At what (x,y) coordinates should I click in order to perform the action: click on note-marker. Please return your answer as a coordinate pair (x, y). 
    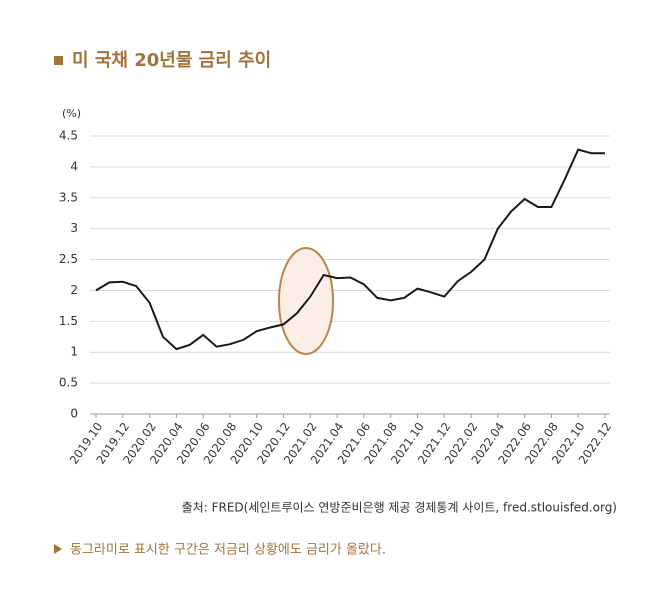
    Looking at the image, I should click on (58, 549).